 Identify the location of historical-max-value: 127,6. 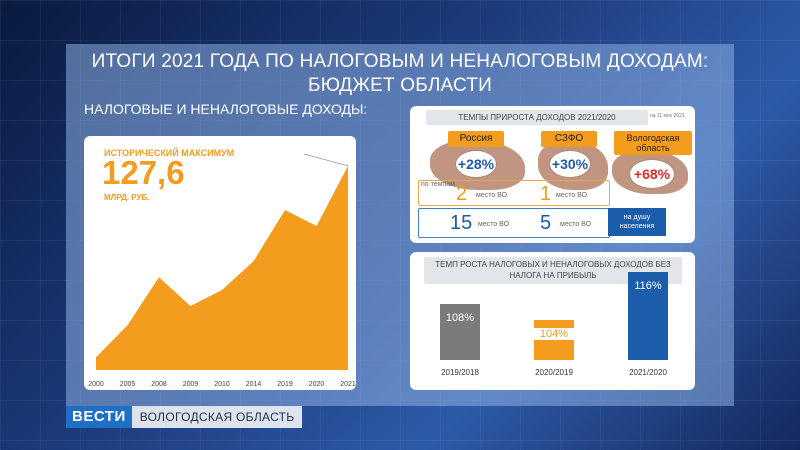
(143, 172).